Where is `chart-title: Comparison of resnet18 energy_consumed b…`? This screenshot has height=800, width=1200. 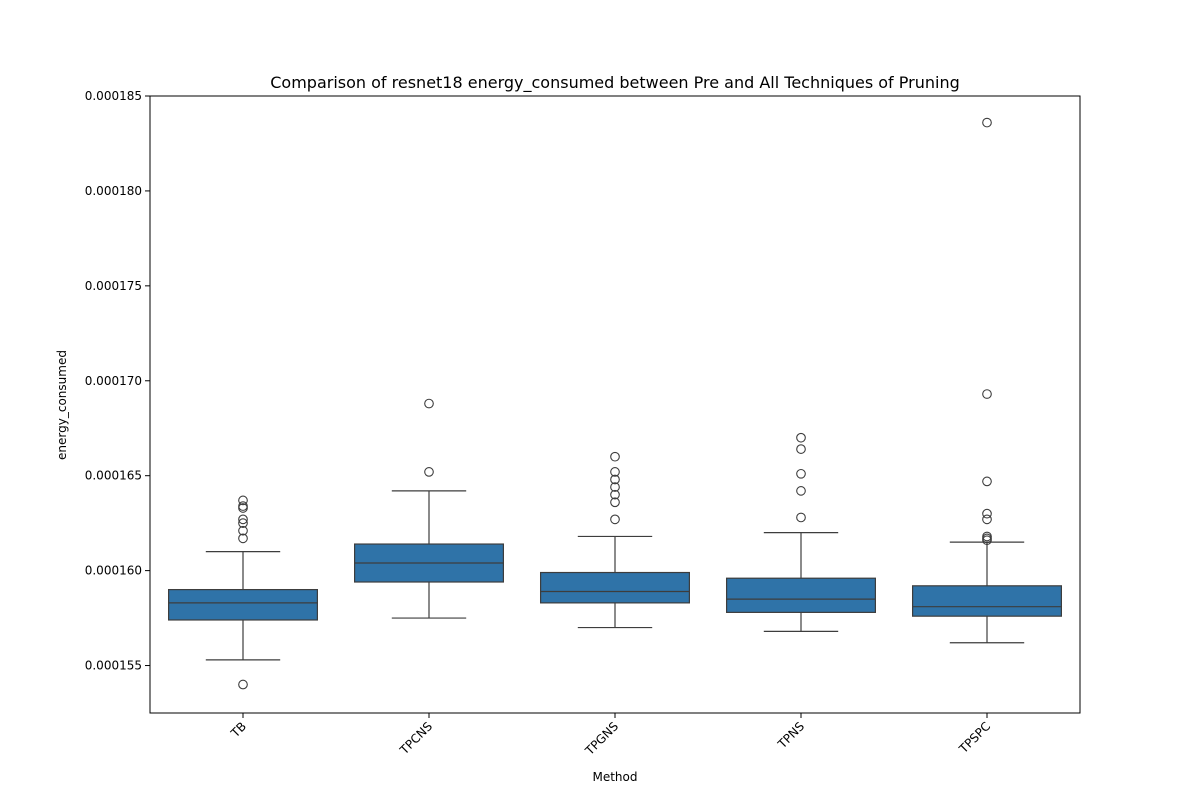 chart-title: Comparison of resnet18 energy_consumed b… is located at coordinates (615, 83).